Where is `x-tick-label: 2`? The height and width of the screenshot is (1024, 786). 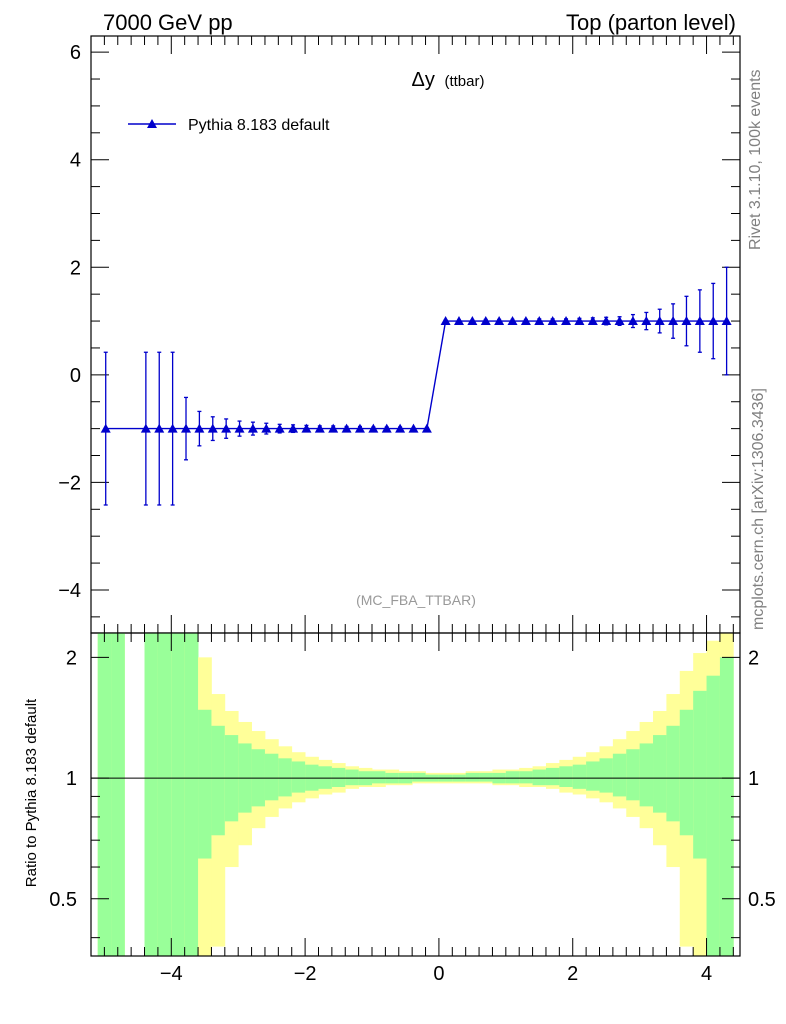
x-tick-label: 2 is located at coordinates (572, 974).